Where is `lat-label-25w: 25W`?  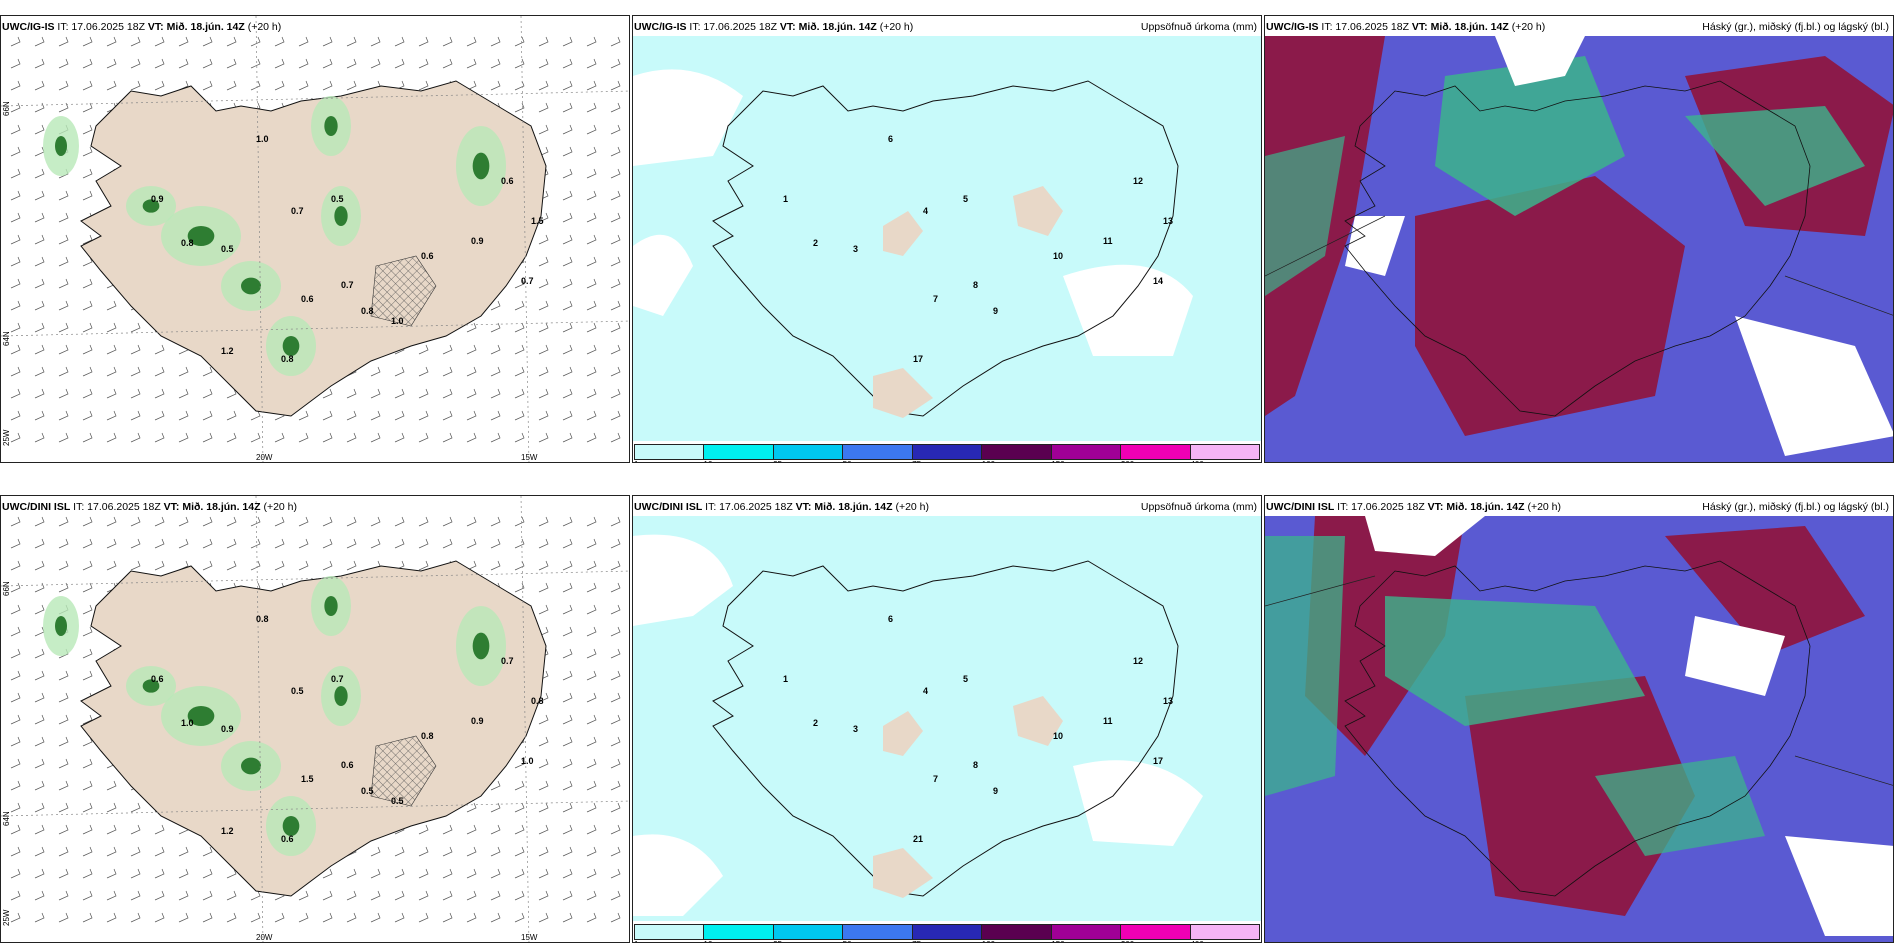 lat-label-25w: 25W is located at coordinates (6, 917).